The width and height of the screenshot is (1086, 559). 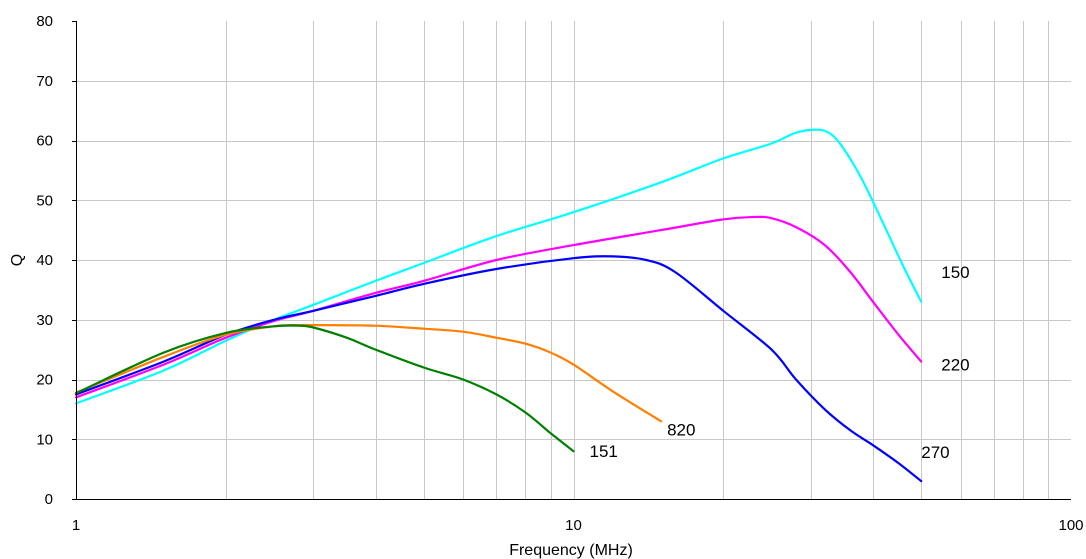 What do you see at coordinates (44, 141) in the screenshot?
I see `y-tick-label: 60` at bounding box center [44, 141].